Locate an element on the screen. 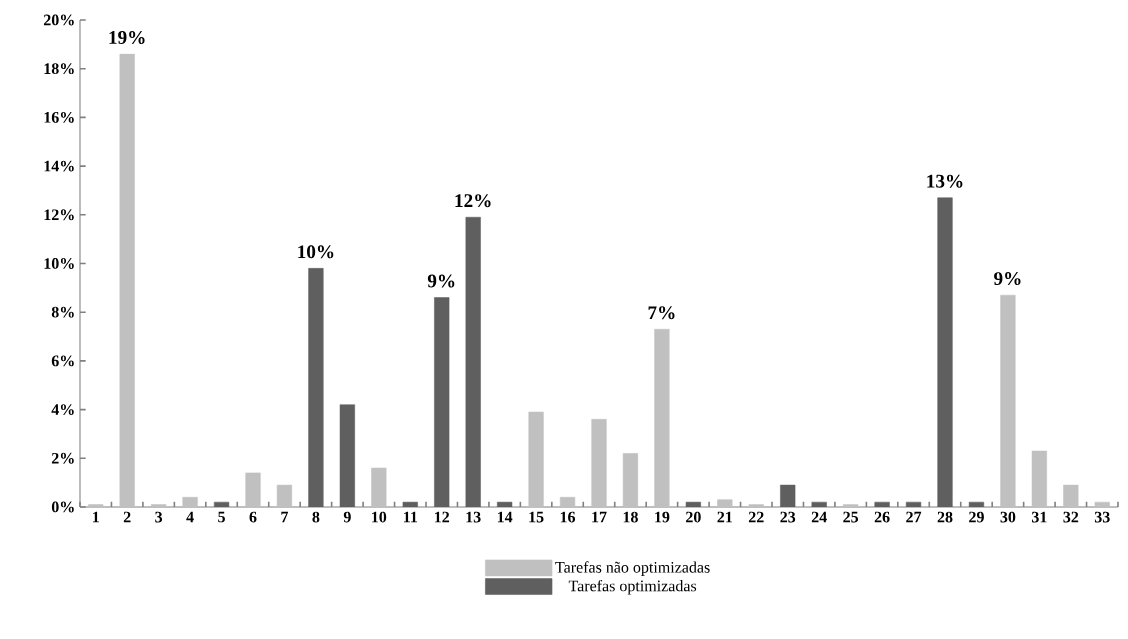 The image size is (1128, 639). x-tick-label: 33 is located at coordinates (1102, 517).